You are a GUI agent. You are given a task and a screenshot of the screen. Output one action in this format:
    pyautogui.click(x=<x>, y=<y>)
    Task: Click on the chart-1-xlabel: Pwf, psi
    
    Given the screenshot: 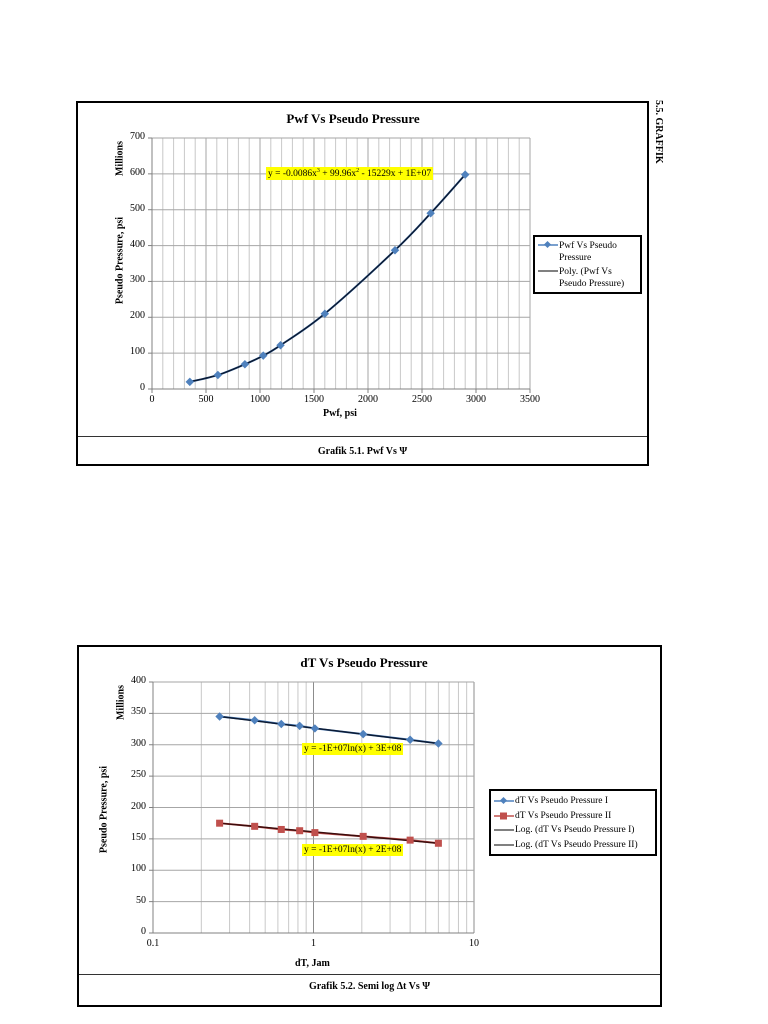 What is the action you would take?
    pyautogui.click(x=340, y=413)
    